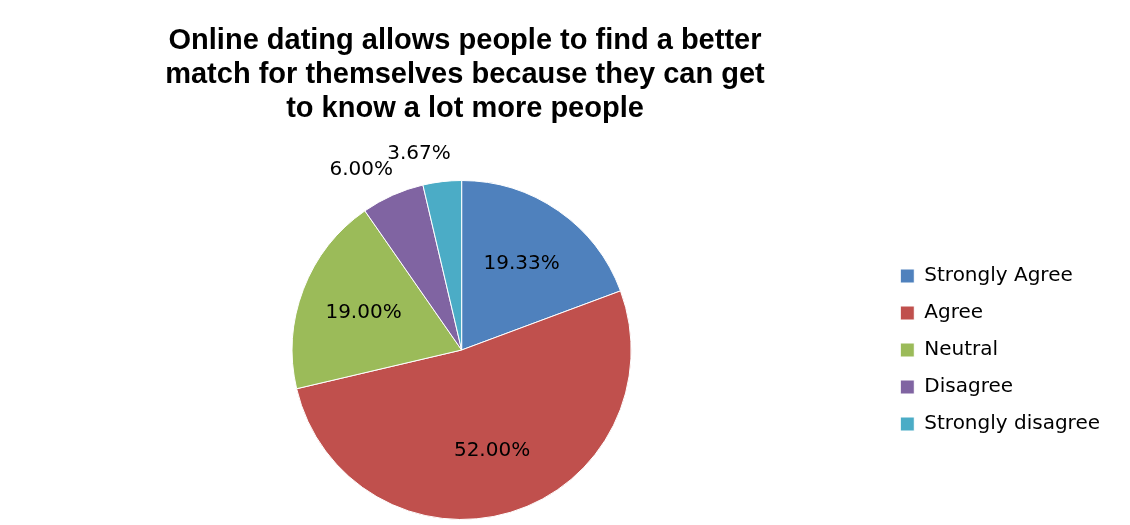  What do you see at coordinates (961, 348) in the screenshot?
I see `legend-label: Neutral` at bounding box center [961, 348].